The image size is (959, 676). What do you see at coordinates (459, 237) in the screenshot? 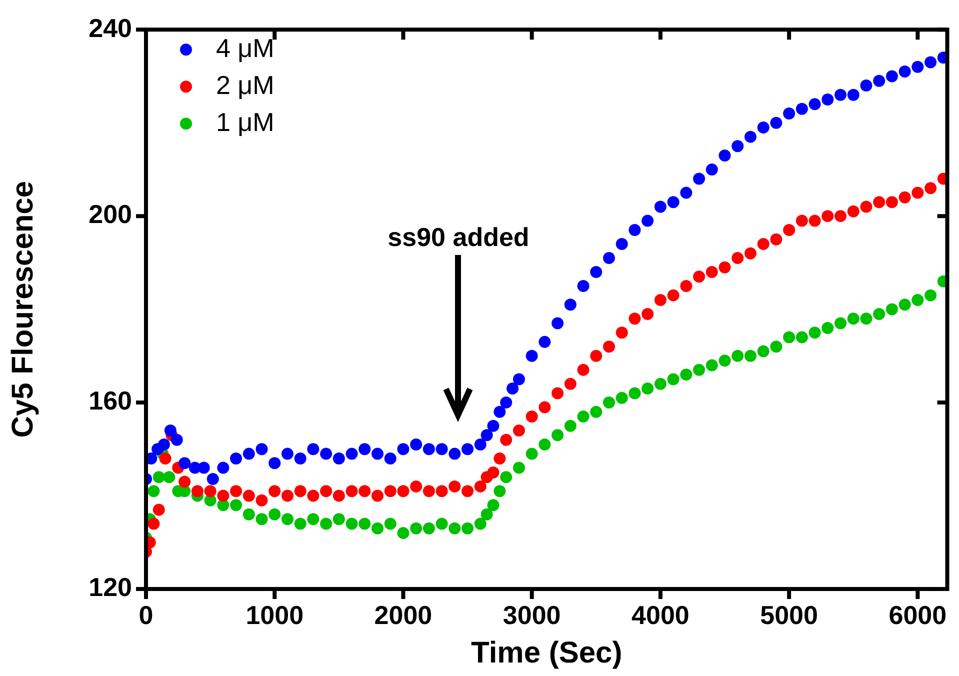
I see `annotation: ss90 added` at bounding box center [459, 237].